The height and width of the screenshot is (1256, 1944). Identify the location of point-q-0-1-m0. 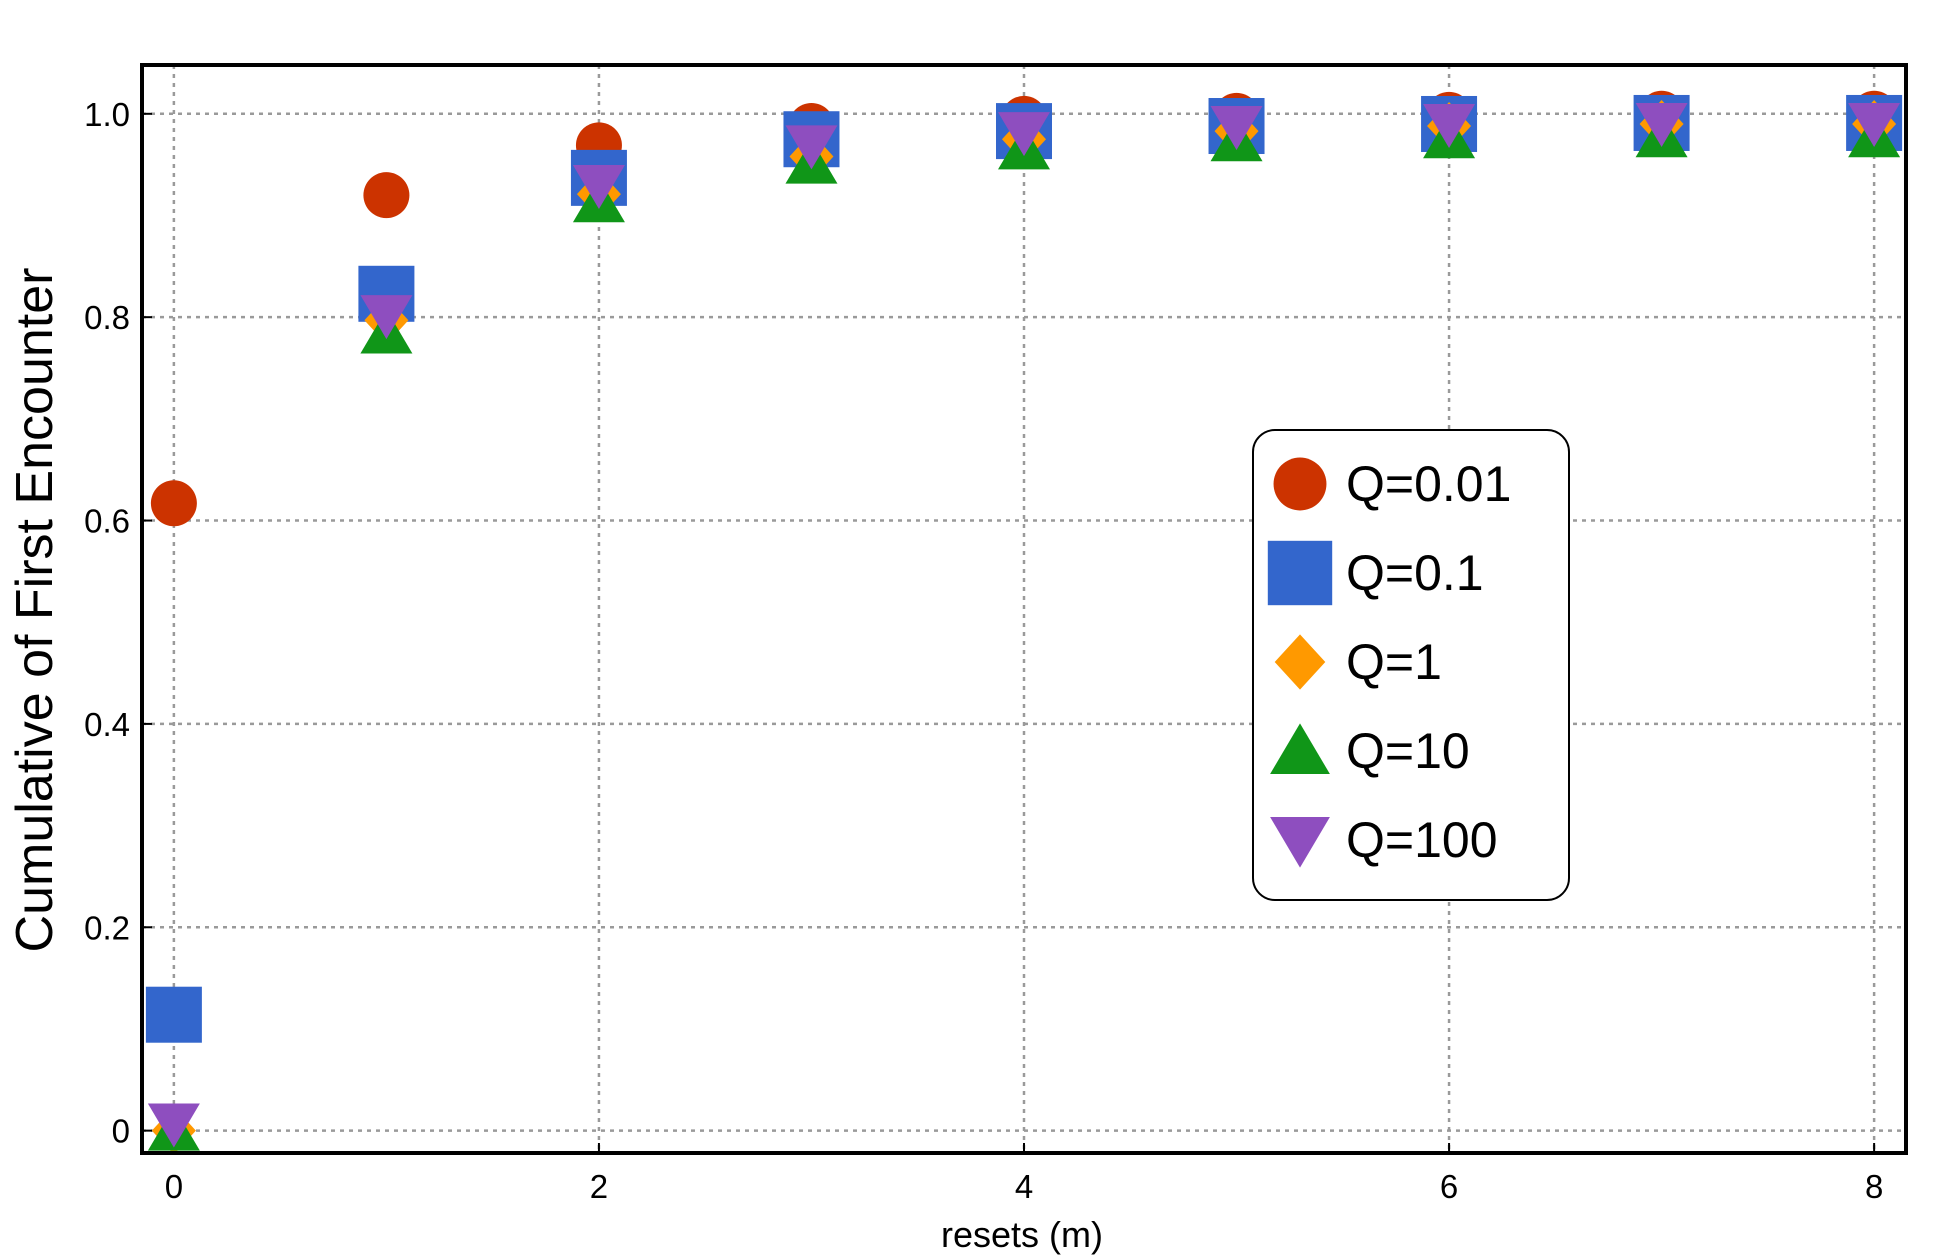
(173, 1014).